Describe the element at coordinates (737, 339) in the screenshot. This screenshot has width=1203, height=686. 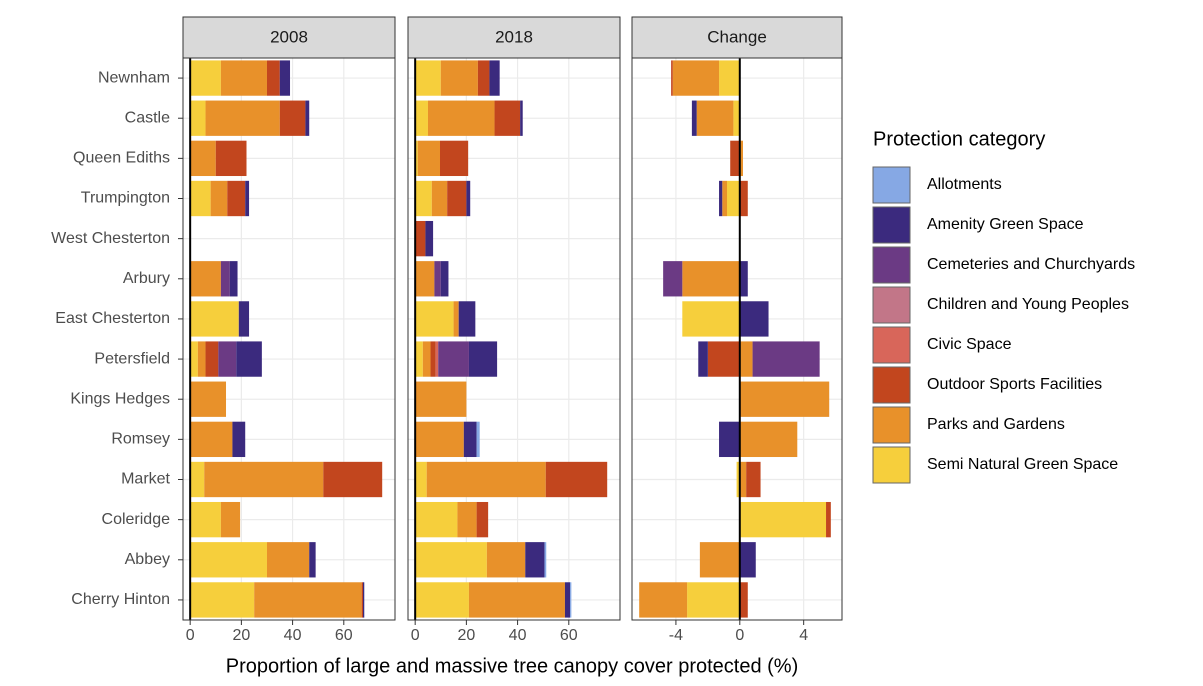
I see `panel-border` at that location.